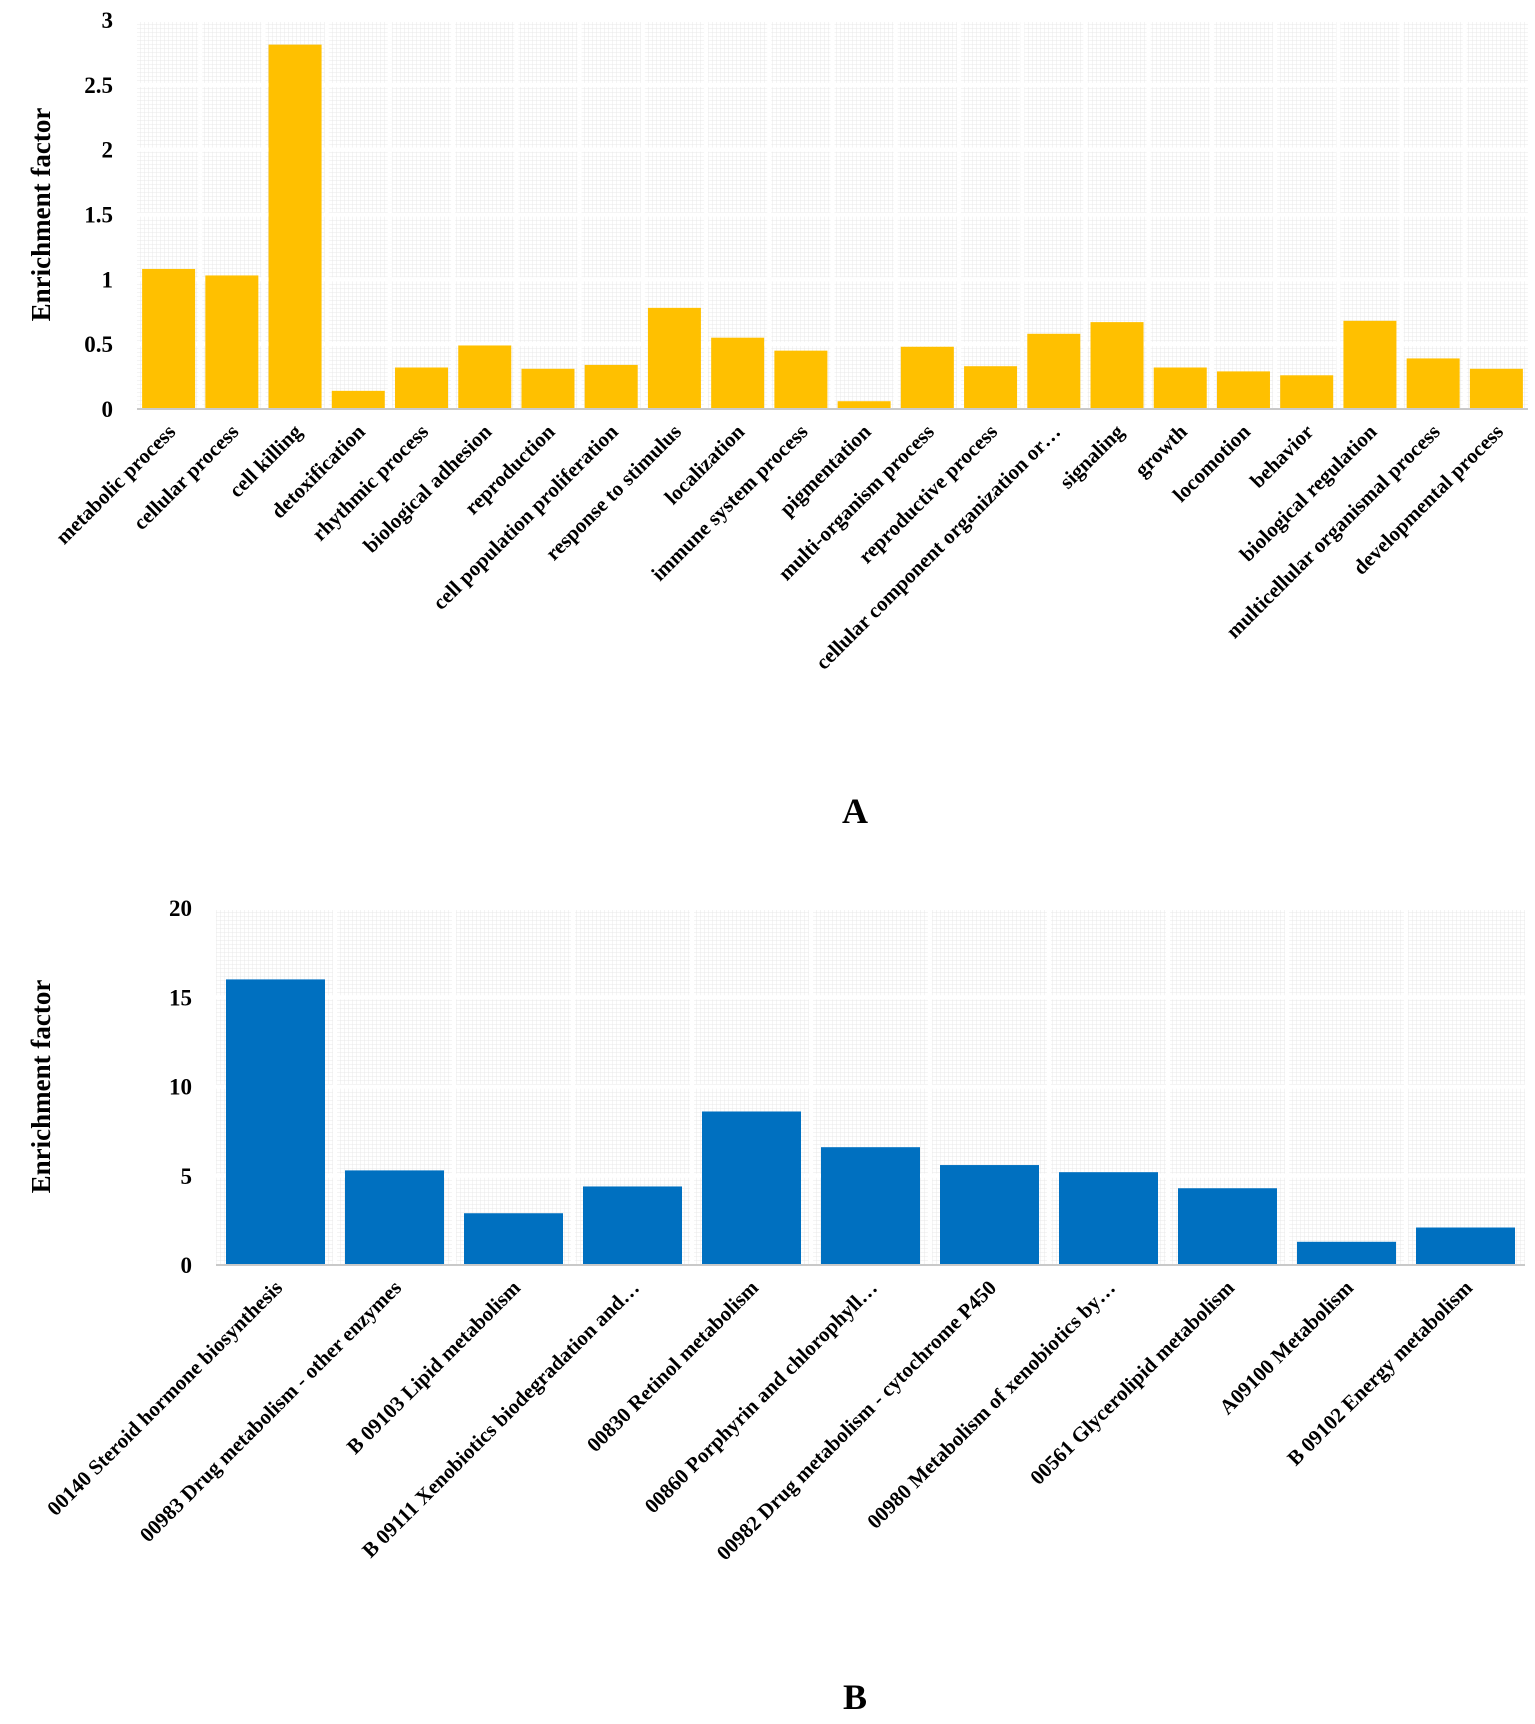 The height and width of the screenshot is (1724, 1535). Describe the element at coordinates (108, 20) in the screenshot. I see `y-tick-label: 3` at that location.